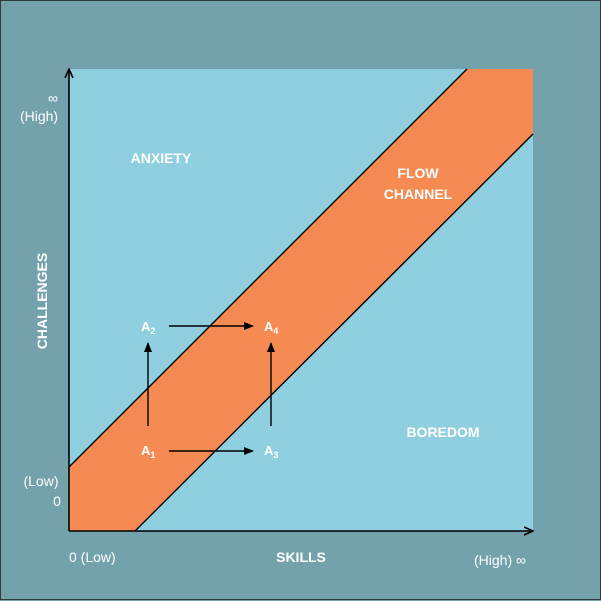 The image size is (601, 601). Describe the element at coordinates (42, 301) in the screenshot. I see `y-axis-title: CHALLENGES` at that location.